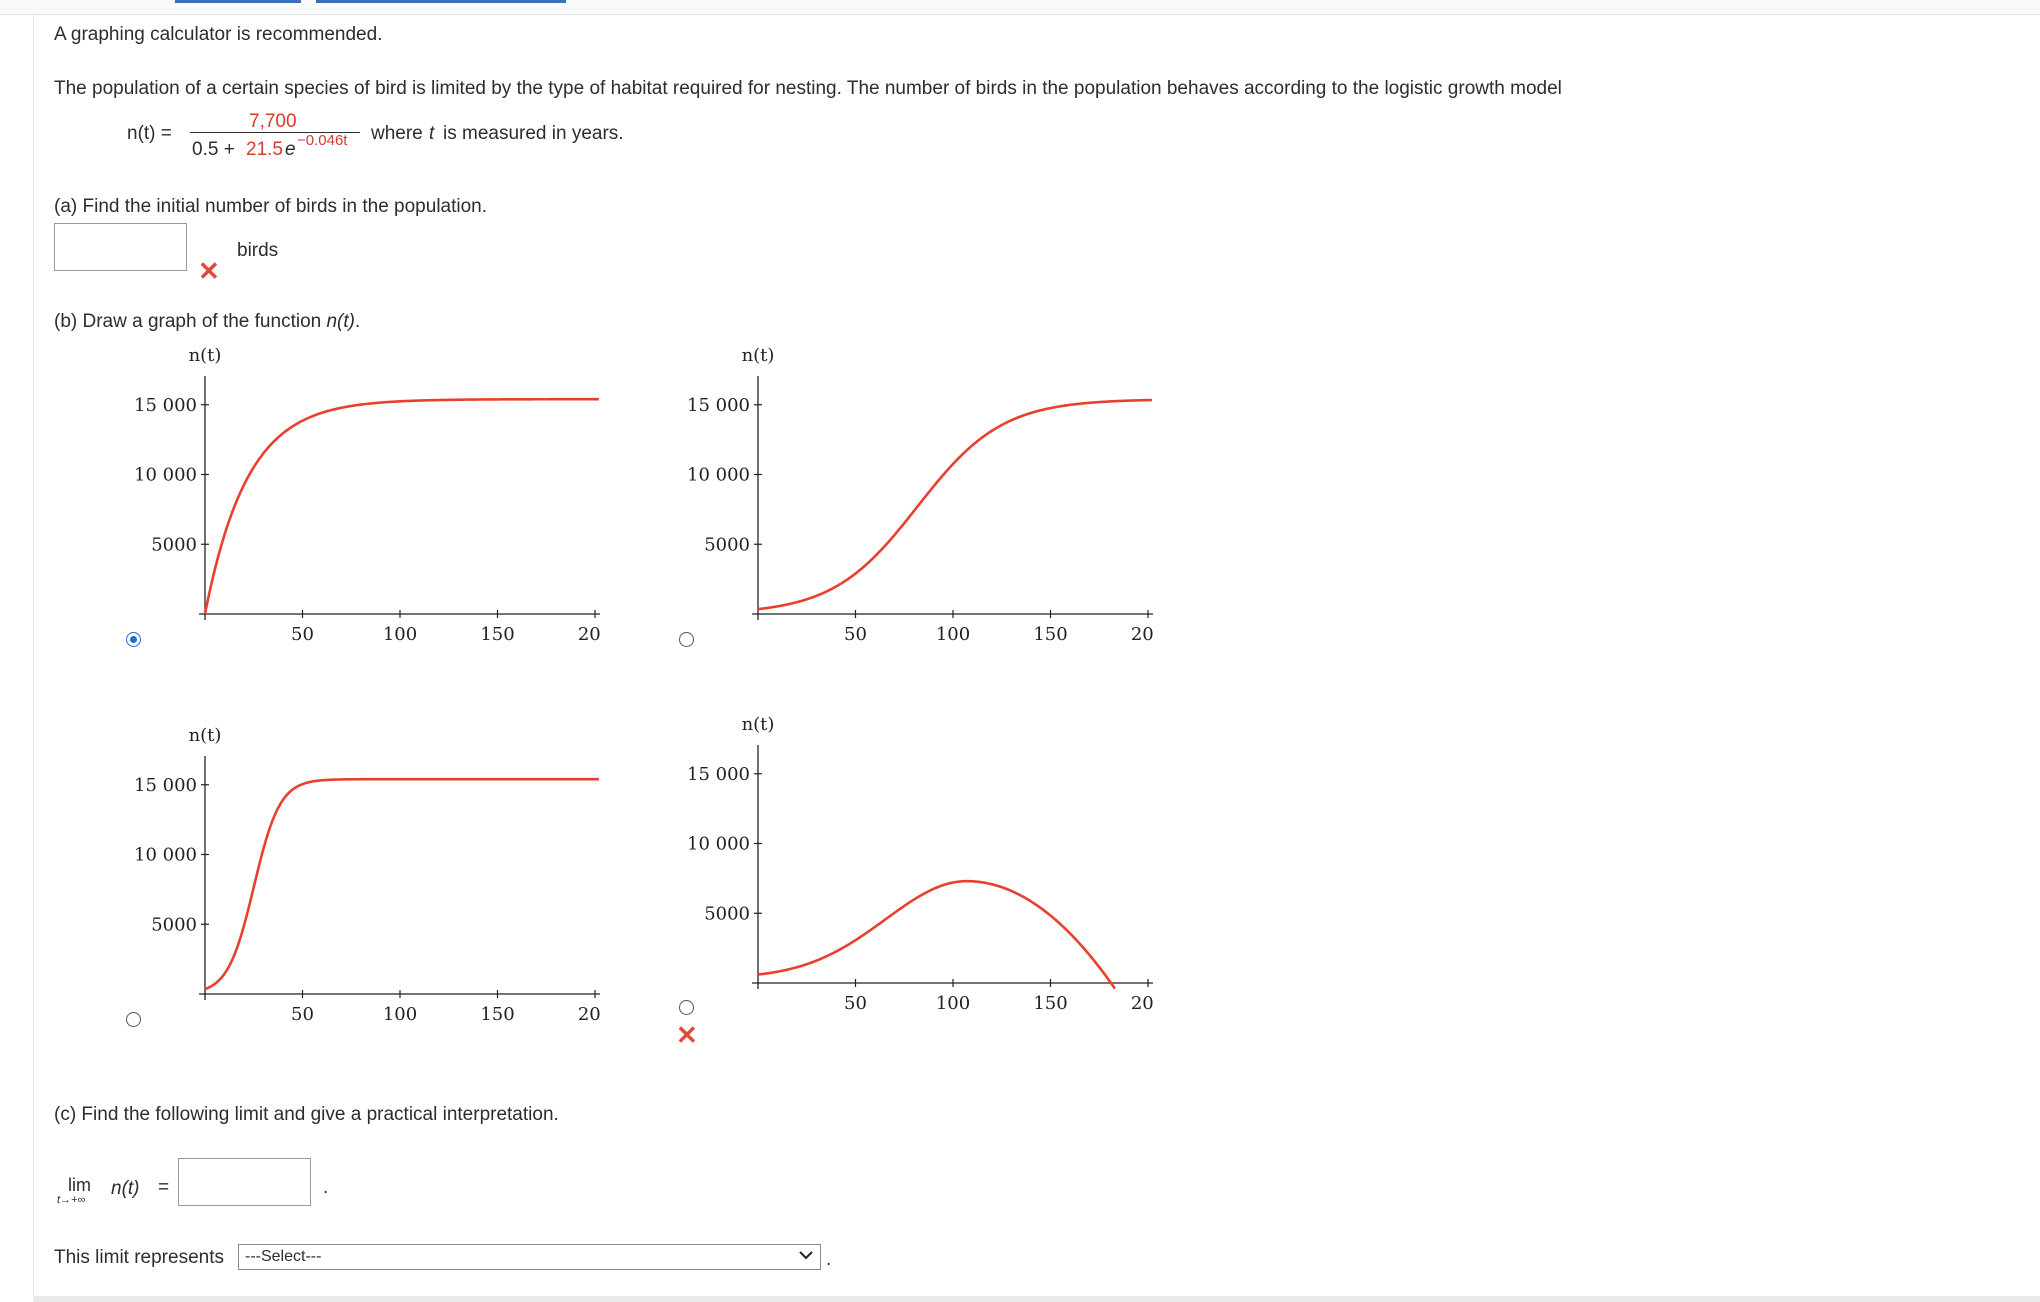 The height and width of the screenshot is (1302, 2040). I want to click on graph-option-4-radio, so click(686, 1007).